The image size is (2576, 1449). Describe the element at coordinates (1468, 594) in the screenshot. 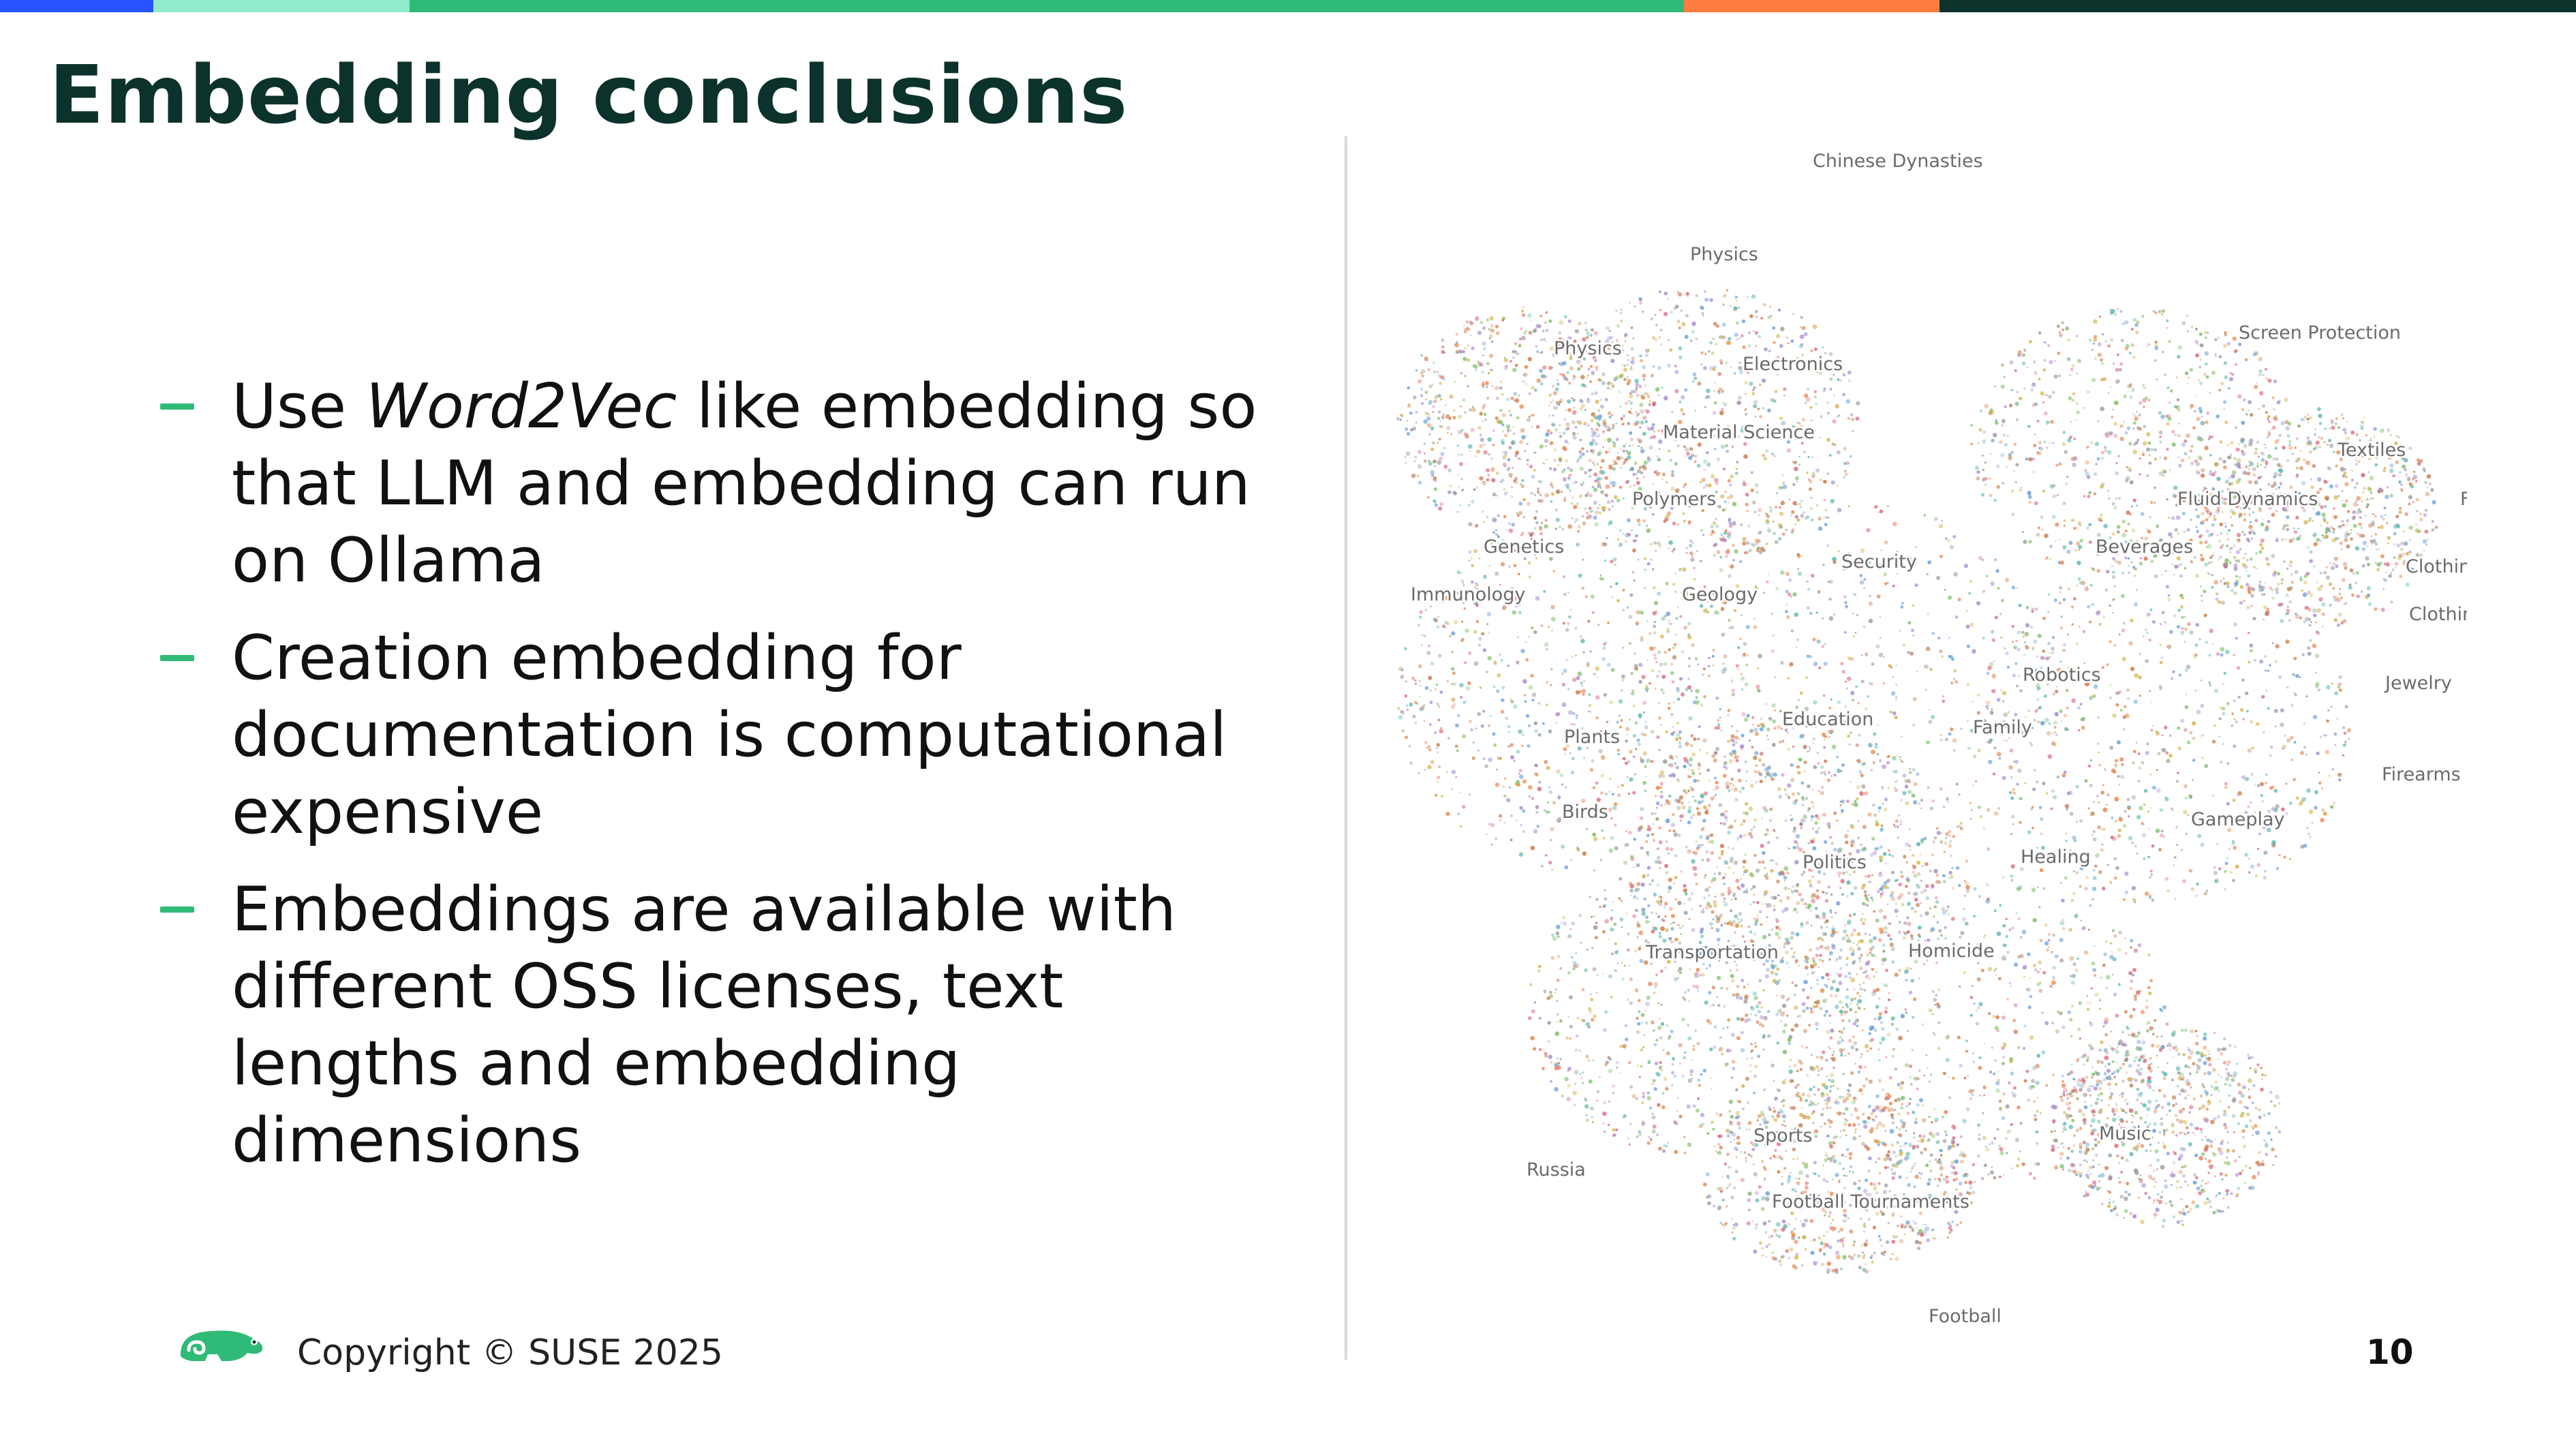

I see `topic-label: Immunology` at that location.